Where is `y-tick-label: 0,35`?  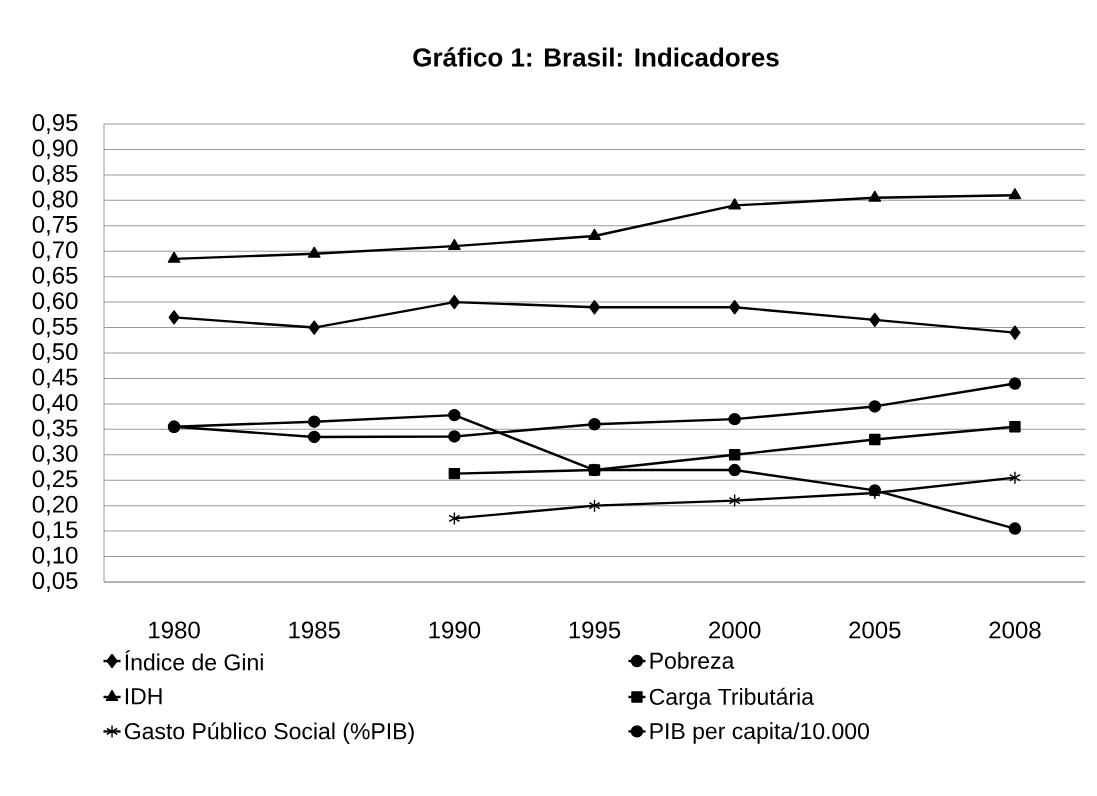 y-tick-label: 0,35 is located at coordinates (55, 429).